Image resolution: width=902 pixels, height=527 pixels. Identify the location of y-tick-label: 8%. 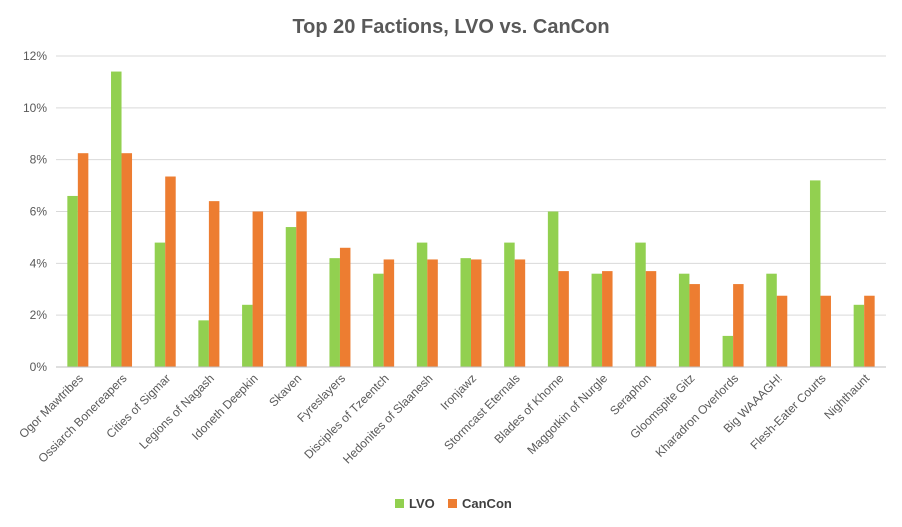
(39, 160).